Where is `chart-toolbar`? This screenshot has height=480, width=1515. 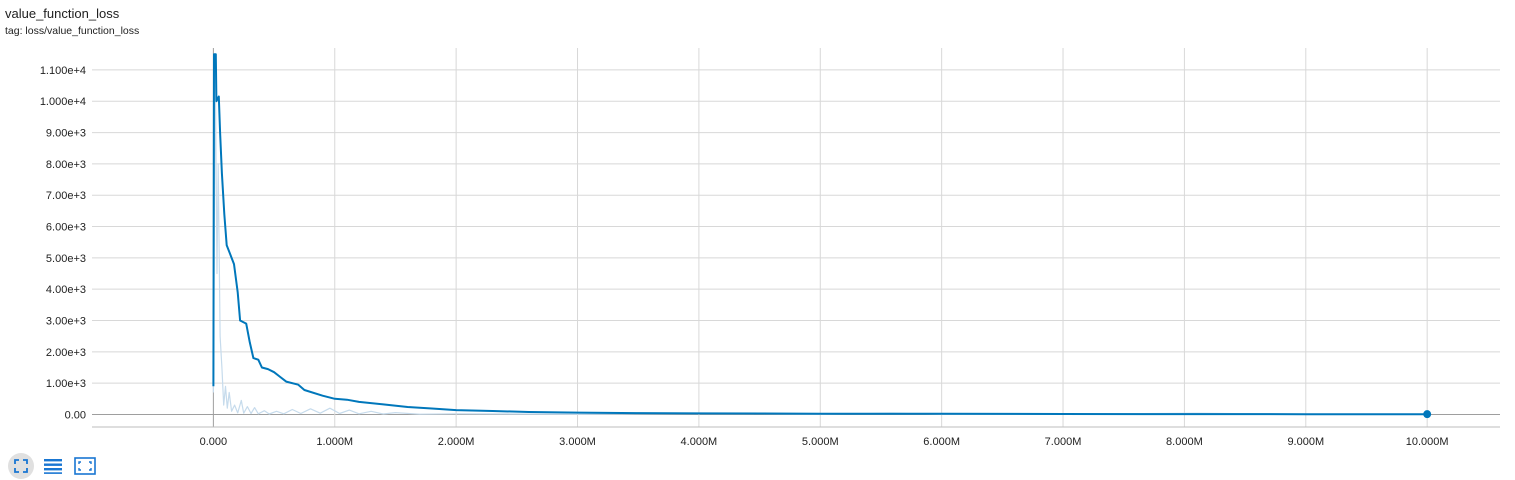
chart-toolbar is located at coordinates (53, 466).